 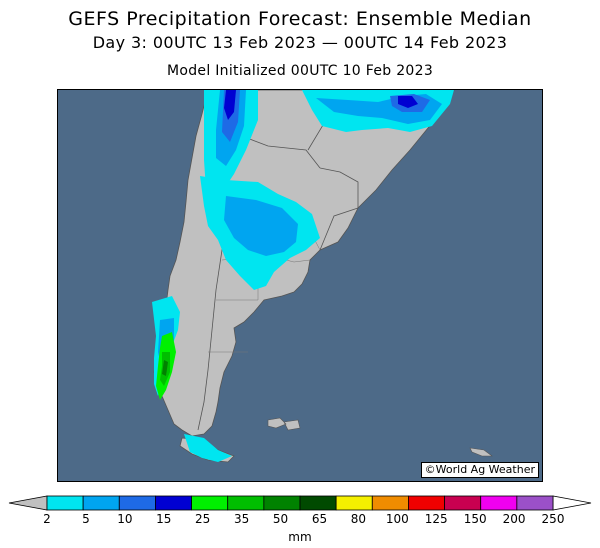 I want to click on colorbar-over-arrow, so click(x=572, y=503).